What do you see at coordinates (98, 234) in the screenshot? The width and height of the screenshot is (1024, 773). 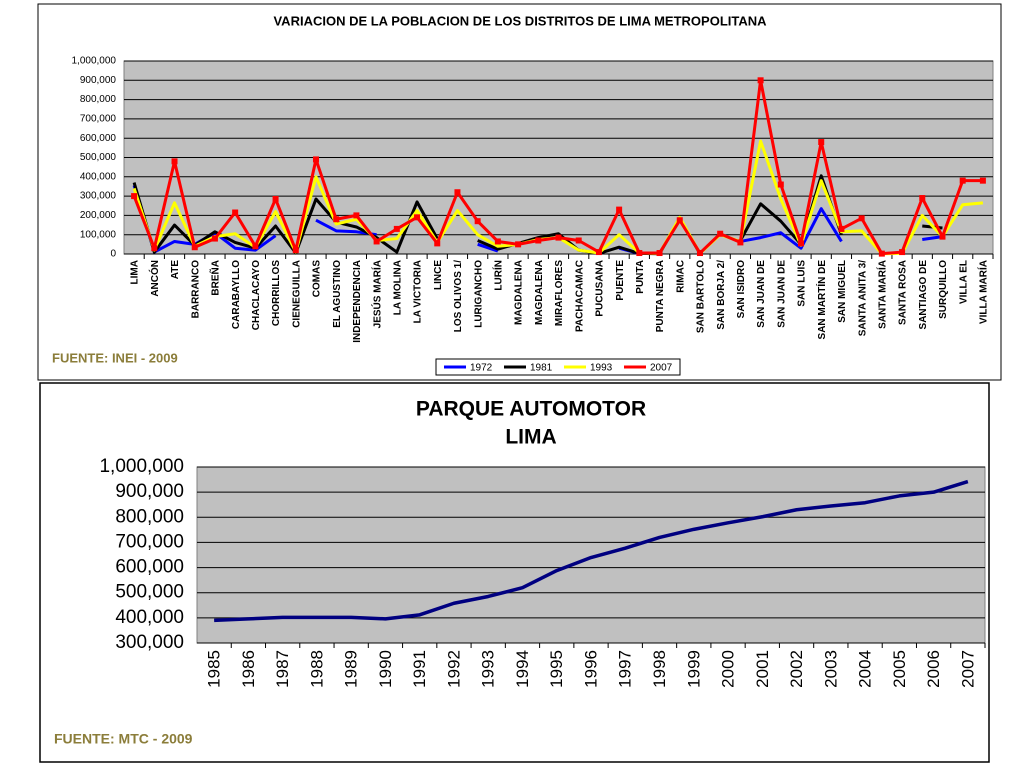 I see `y-tick-label: 100,000` at bounding box center [98, 234].